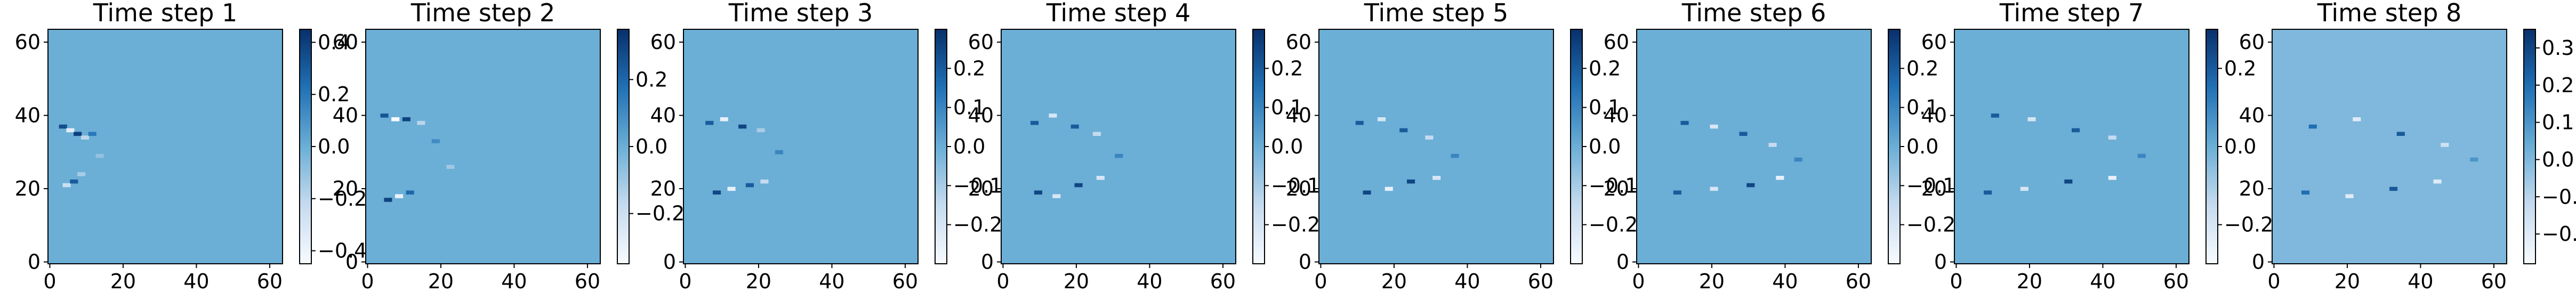 This screenshot has height=300, width=2576. Describe the element at coordinates (483, 13) in the screenshot. I see `panel-title: Time step 2` at that location.